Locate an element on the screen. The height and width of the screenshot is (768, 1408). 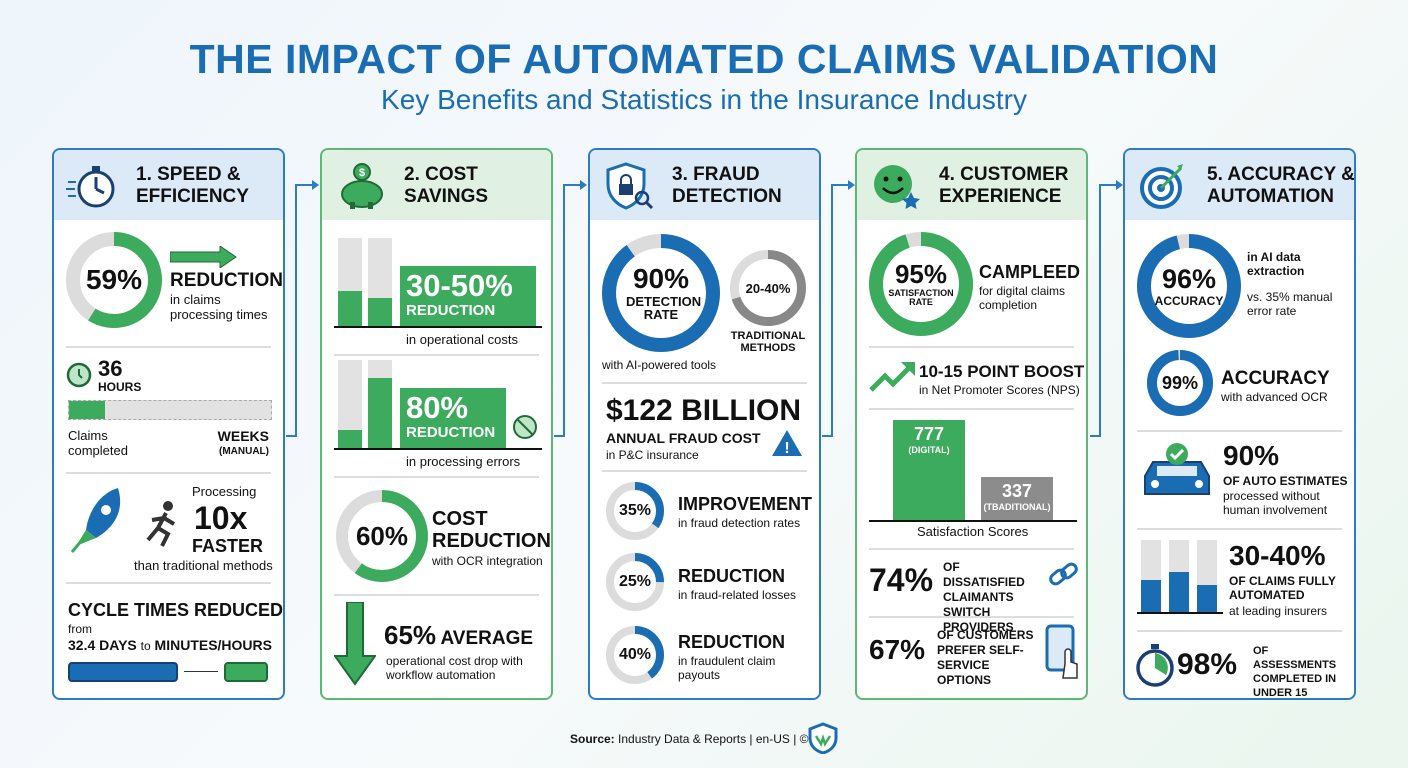
ring2-sub: with advanced OCR is located at coordinates (1274, 397).